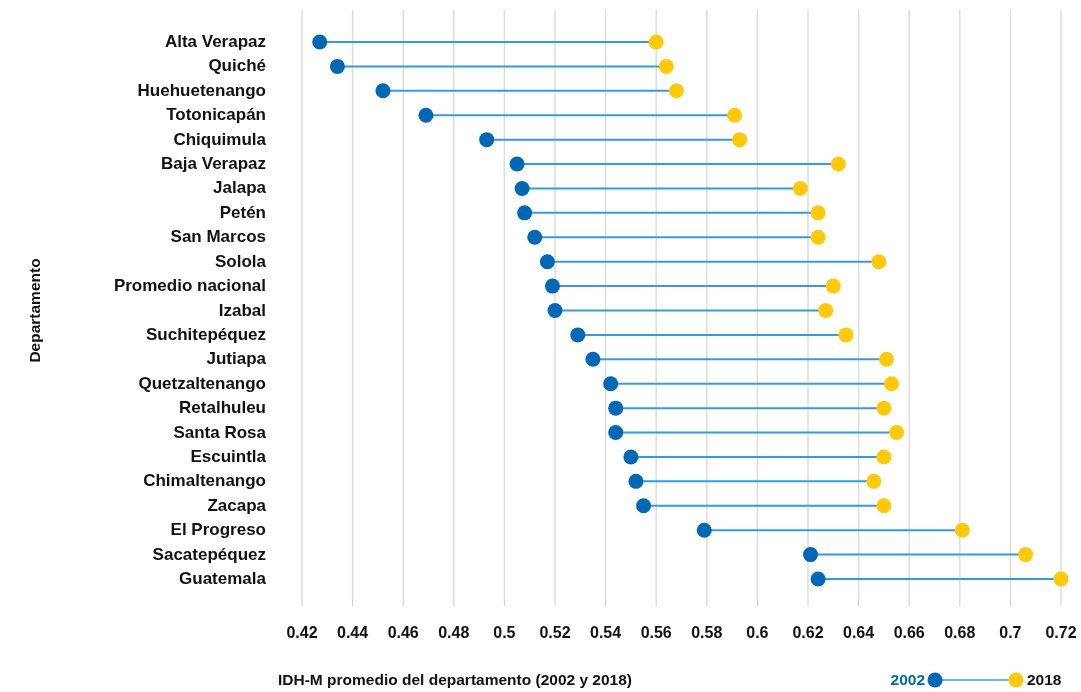 This screenshot has height=692, width=1081. I want to click on y-tick-label: Guatemala, so click(223, 578).